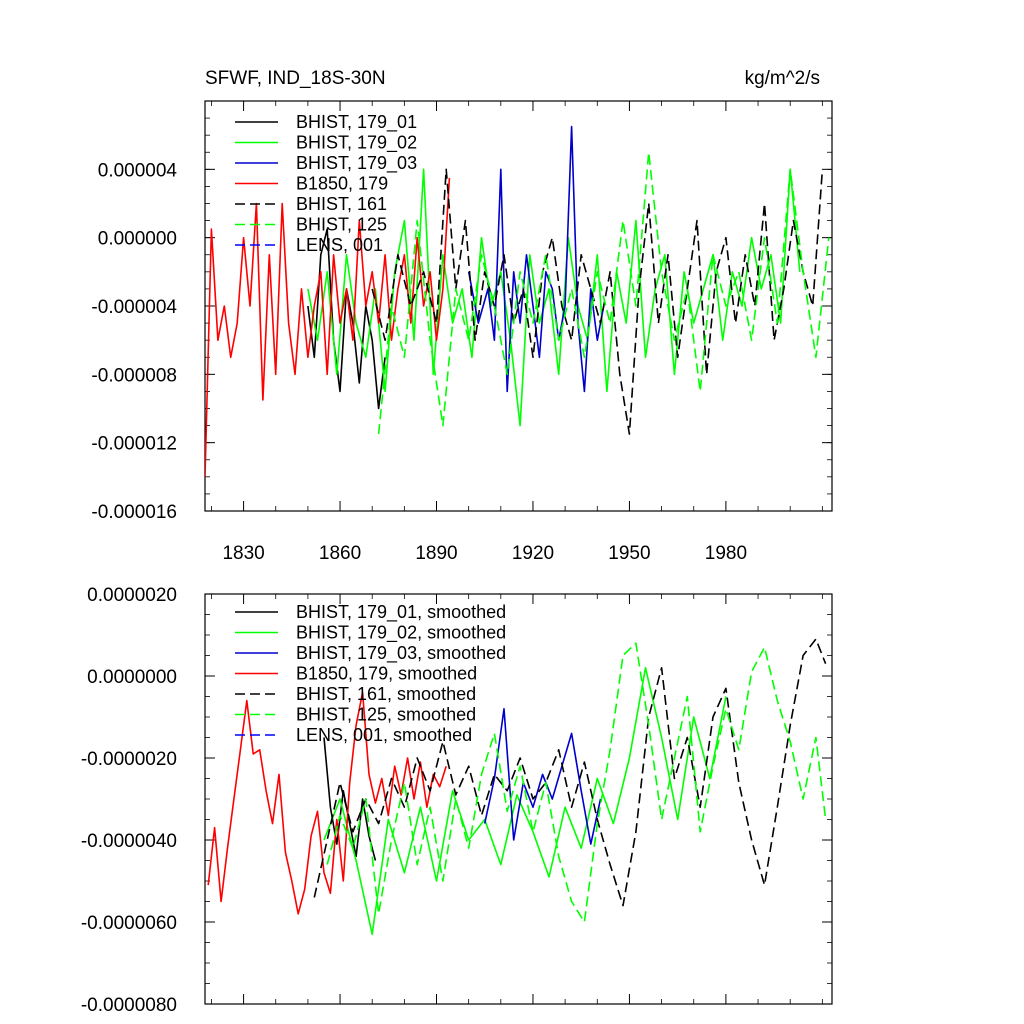 This screenshot has height=1024, width=1024. Describe the element at coordinates (384, 735) in the screenshot. I see `legend-label: LENS, 001, smoothed` at that location.